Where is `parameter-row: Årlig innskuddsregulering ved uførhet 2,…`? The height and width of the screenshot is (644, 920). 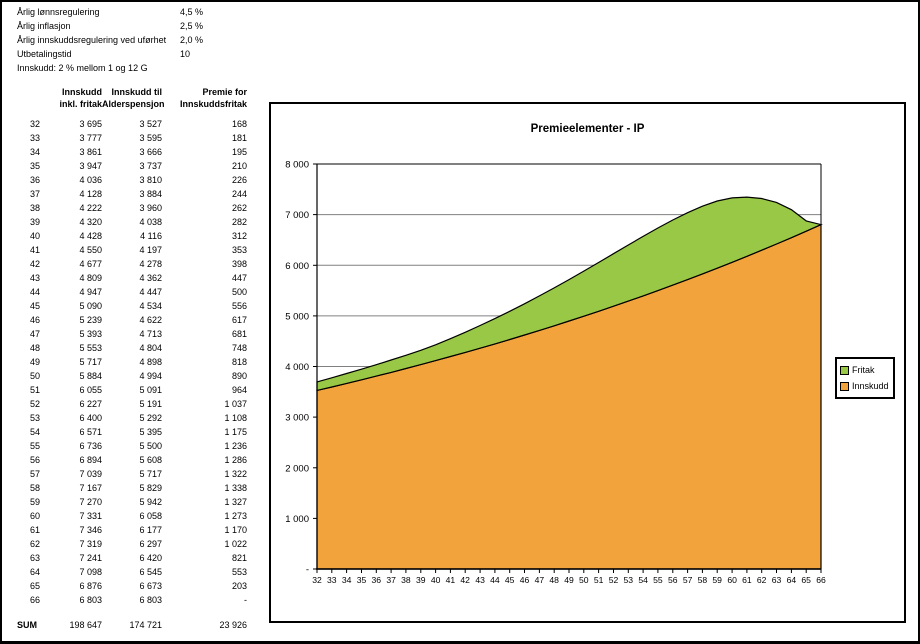
parameter-row: Årlig innskuddsregulering ved uførhet 2,… is located at coordinates (128, 40).